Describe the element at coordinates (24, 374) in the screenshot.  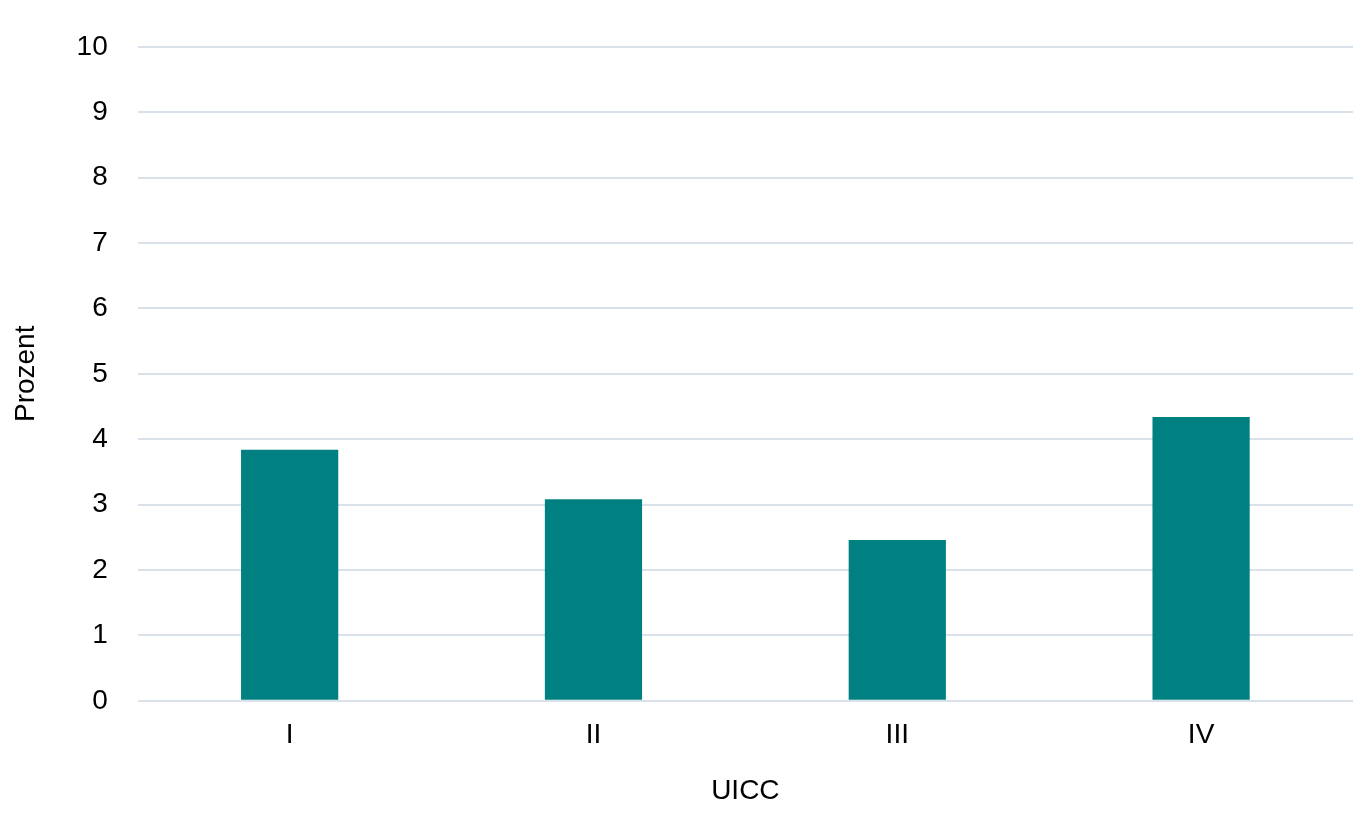
I see `y-axis-title: Prozent` at that location.